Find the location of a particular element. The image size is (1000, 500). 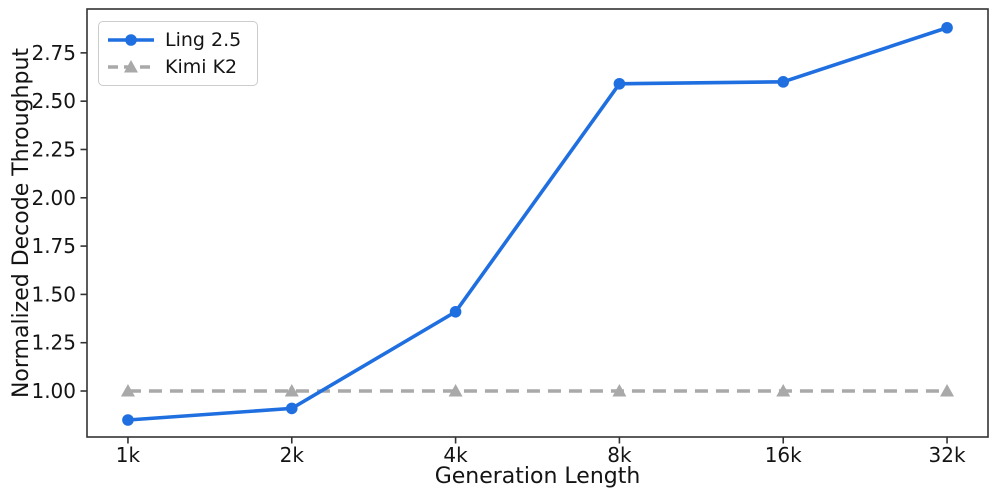

marker-ling-2-5-2k is located at coordinates (291, 408).